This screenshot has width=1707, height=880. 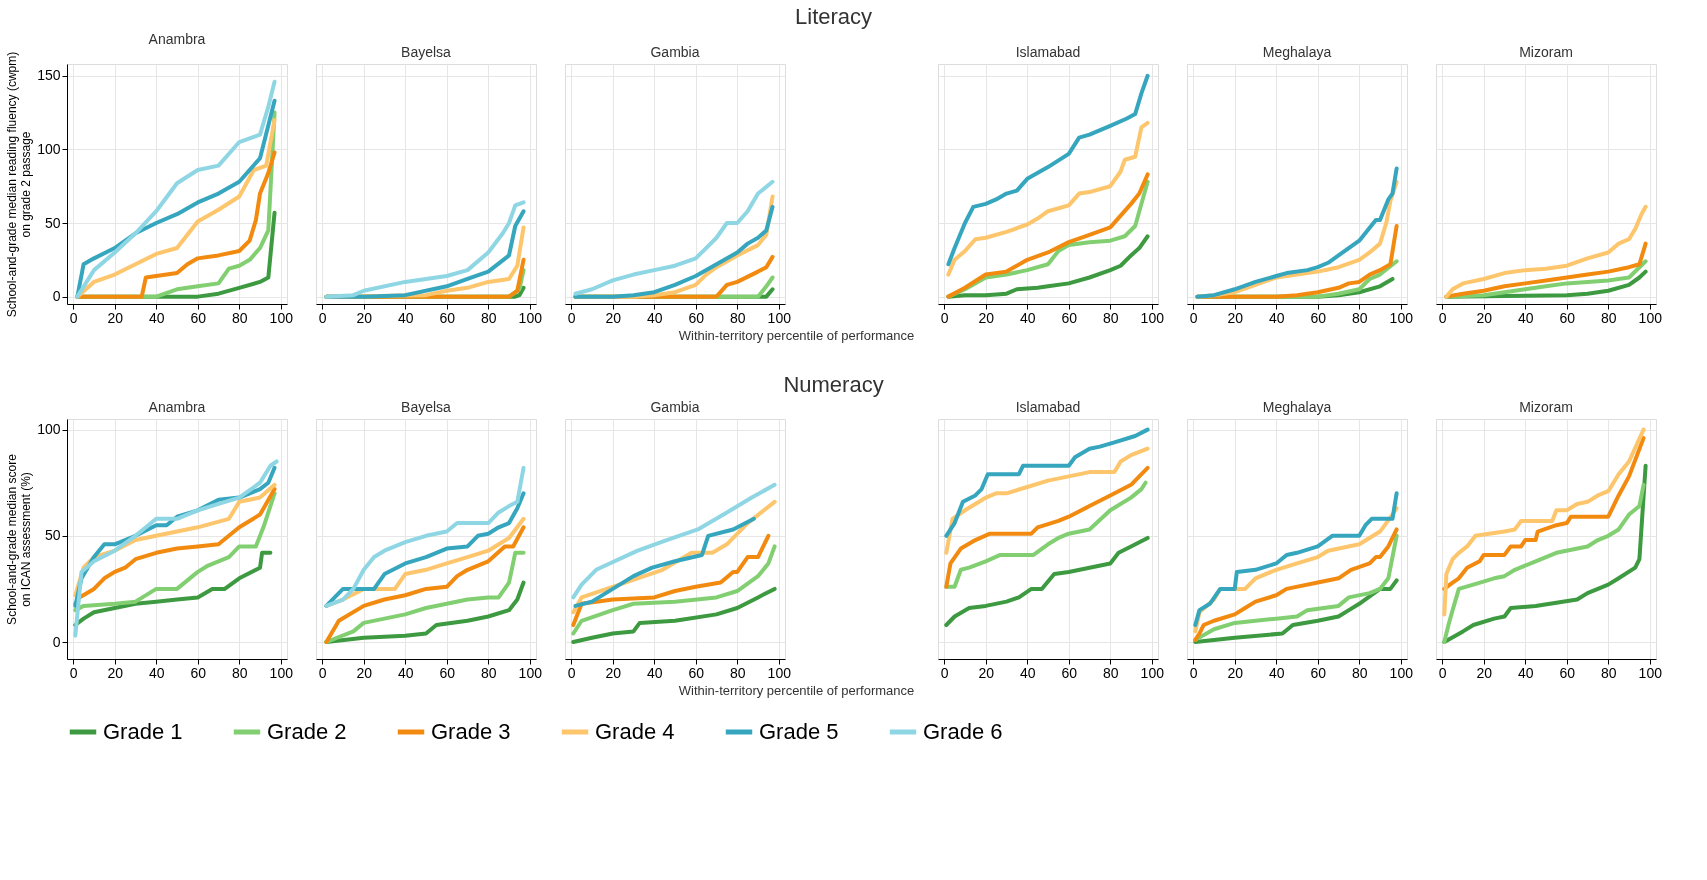 What do you see at coordinates (471, 731) in the screenshot?
I see `legend-label: Grade 3` at bounding box center [471, 731].